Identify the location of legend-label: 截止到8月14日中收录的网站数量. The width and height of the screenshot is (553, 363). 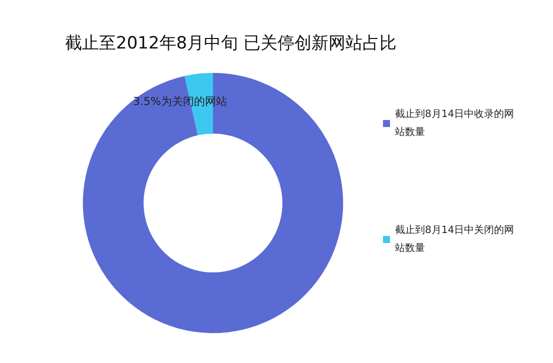
(454, 123).